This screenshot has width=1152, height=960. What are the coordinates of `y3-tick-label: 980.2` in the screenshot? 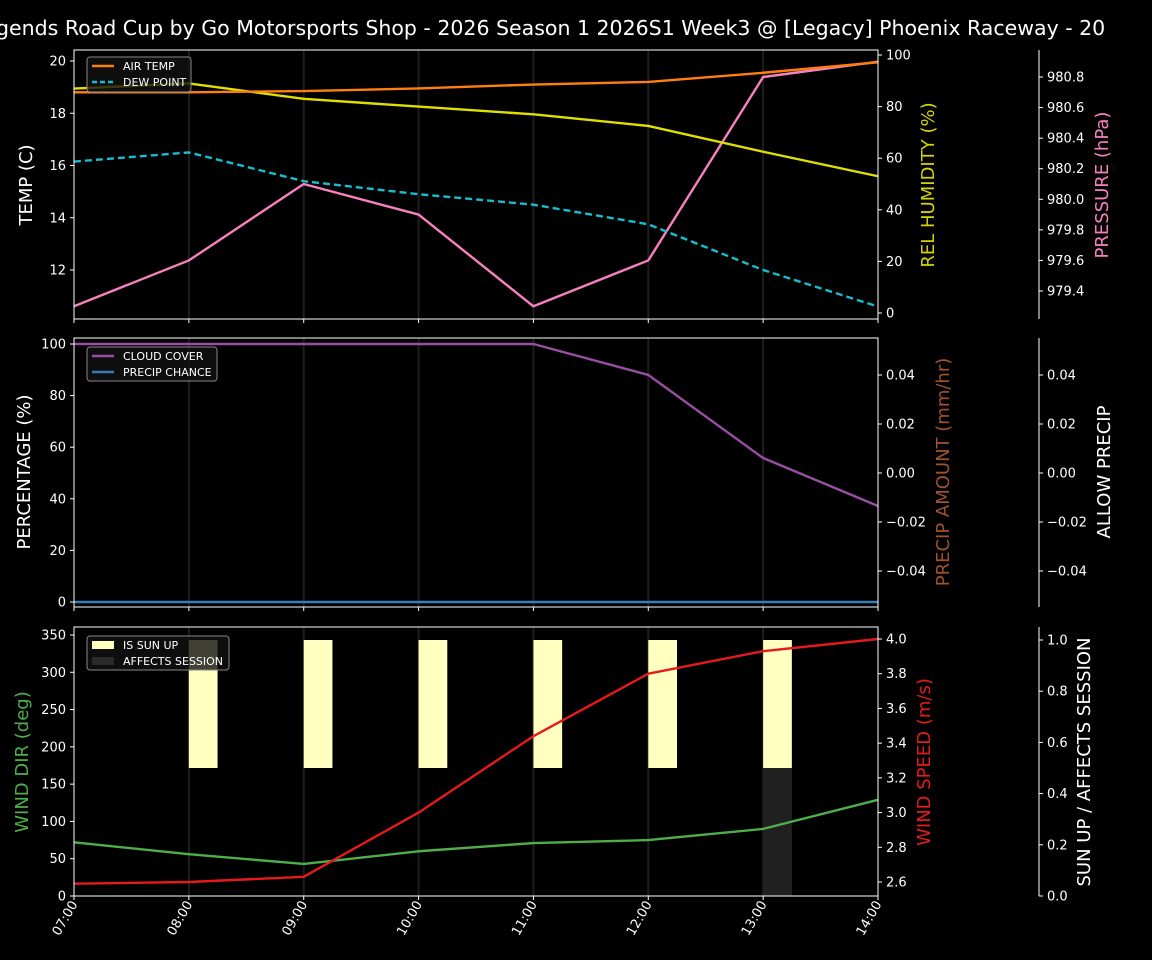 It's located at (1065, 169).